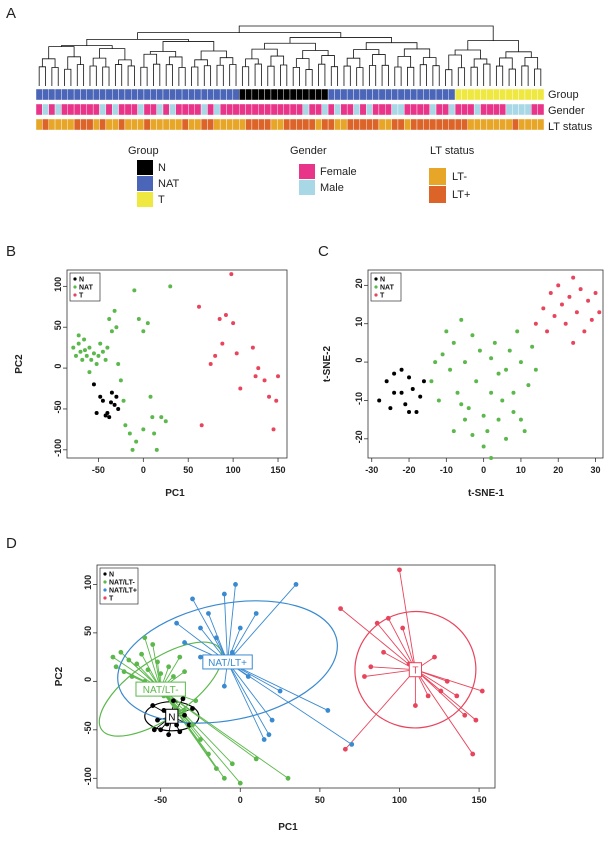 This screenshot has width=616, height=850. What do you see at coordinates (338, 172) in the screenshot?
I see `gender-key-female: Female` at bounding box center [338, 172].